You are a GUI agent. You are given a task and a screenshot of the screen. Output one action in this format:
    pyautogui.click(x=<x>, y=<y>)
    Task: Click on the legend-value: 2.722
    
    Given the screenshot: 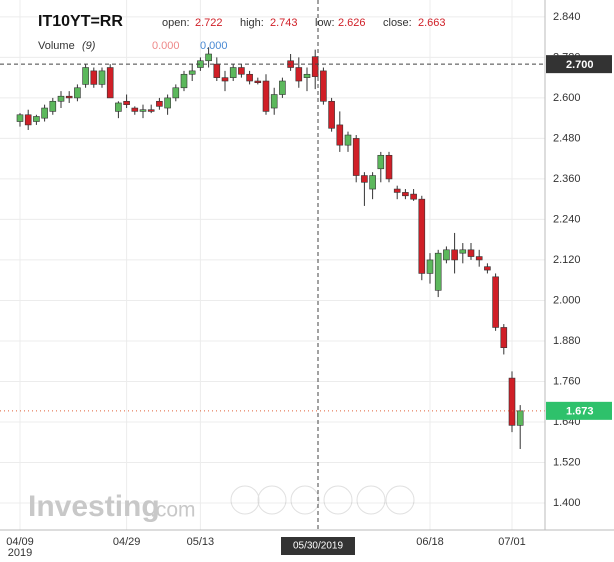 What is the action you would take?
    pyautogui.click(x=209, y=23)
    